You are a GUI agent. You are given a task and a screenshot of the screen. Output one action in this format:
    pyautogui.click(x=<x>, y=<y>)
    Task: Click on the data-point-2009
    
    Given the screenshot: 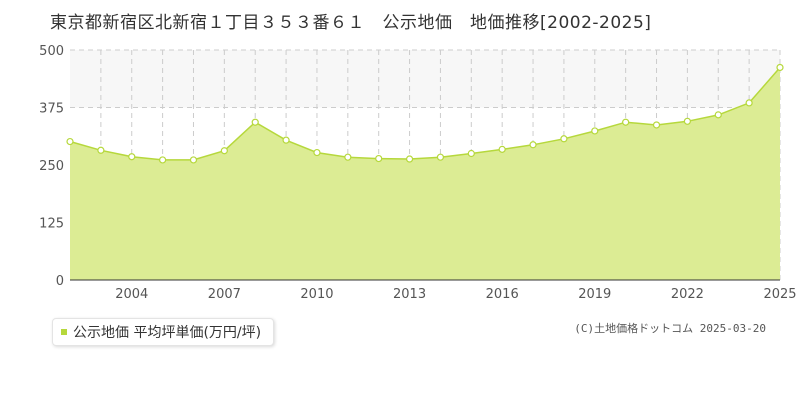 What is the action you would take?
    pyautogui.click(x=286, y=140)
    